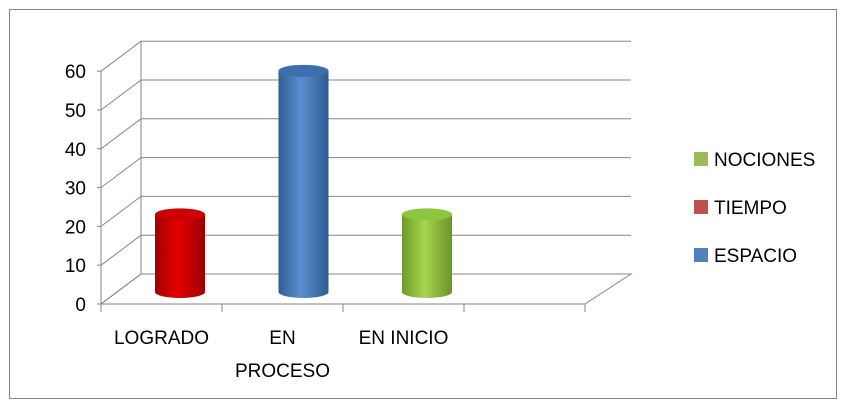 The image size is (847, 410). I want to click on y-tick-label: 0, so click(80, 305).